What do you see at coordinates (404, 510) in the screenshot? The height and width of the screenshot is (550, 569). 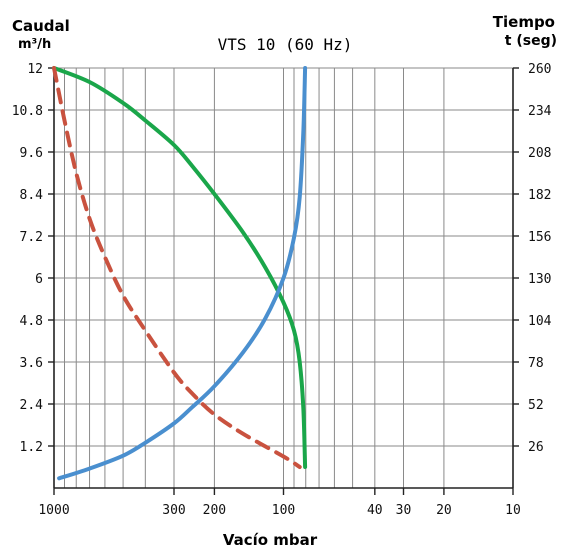 I see `bottom-tick-label: 30` at bounding box center [404, 510].